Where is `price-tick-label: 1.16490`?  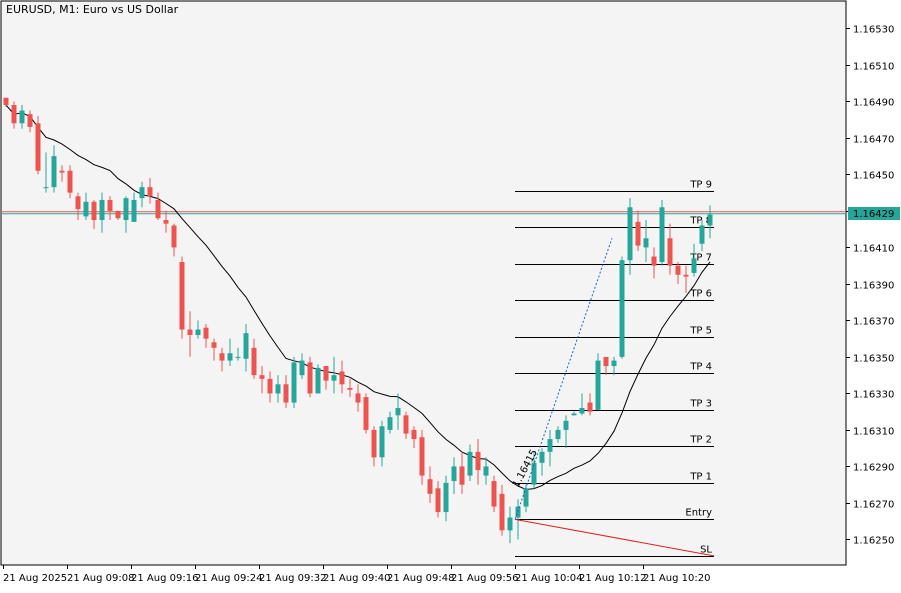 price-tick-label: 1.16490 is located at coordinates (873, 103).